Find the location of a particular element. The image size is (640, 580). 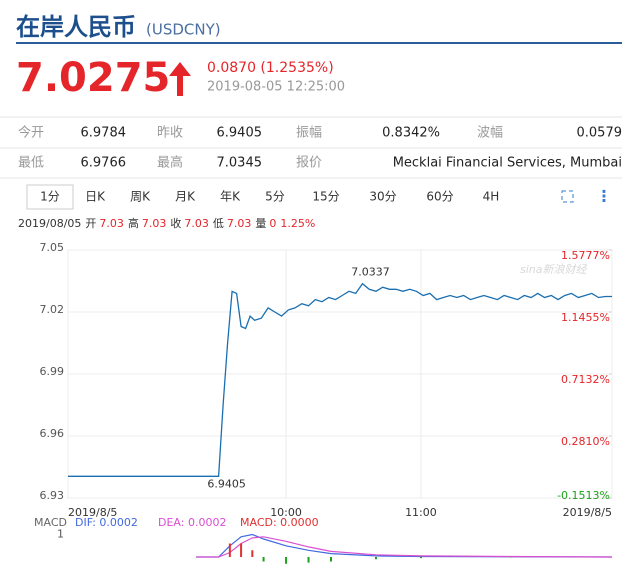

macd-legend: DIF: 0.0002 is located at coordinates (106, 522).